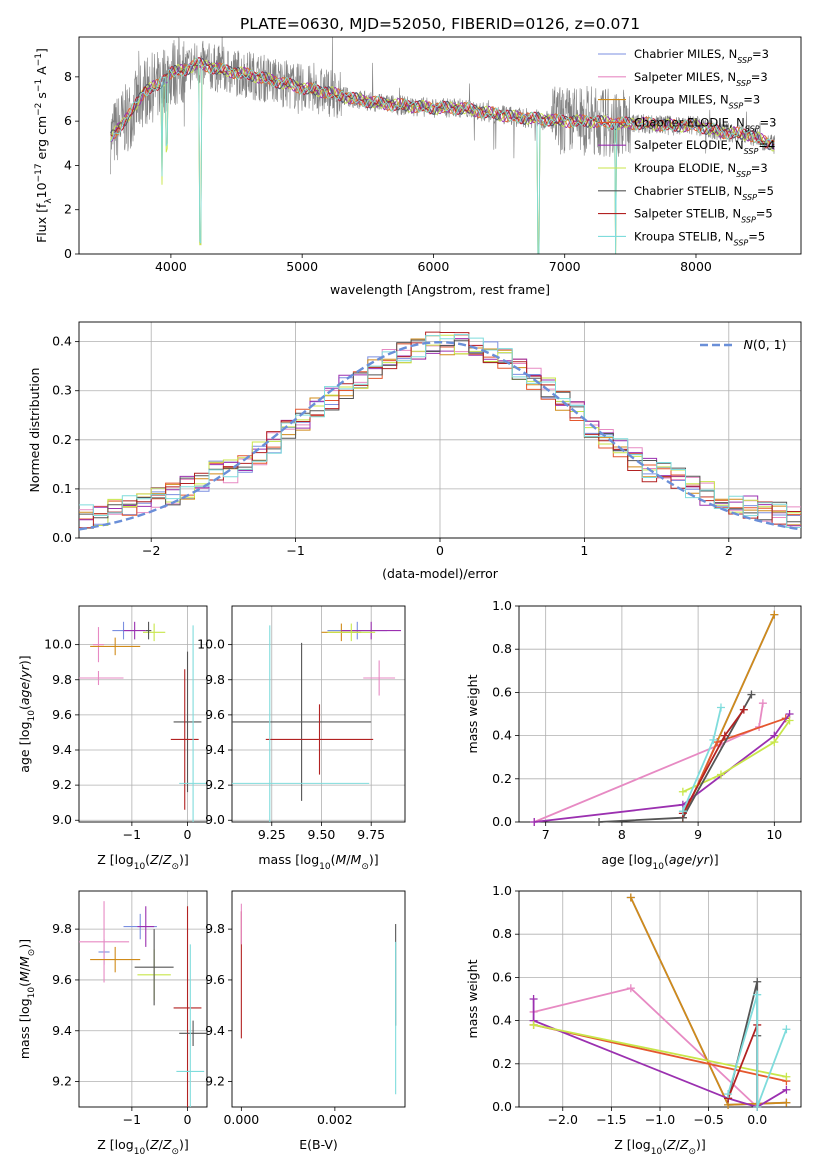  Describe the element at coordinates (687, 214) in the screenshot. I see `legend-model-name: Salpeter STELIB, N` at that location.